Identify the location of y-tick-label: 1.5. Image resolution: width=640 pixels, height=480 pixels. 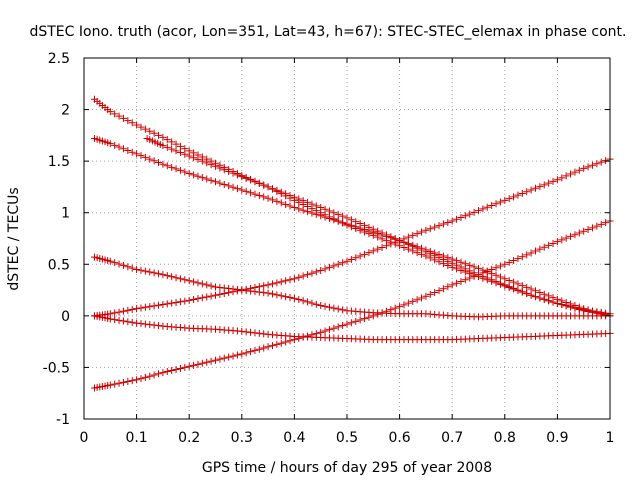
(59, 162).